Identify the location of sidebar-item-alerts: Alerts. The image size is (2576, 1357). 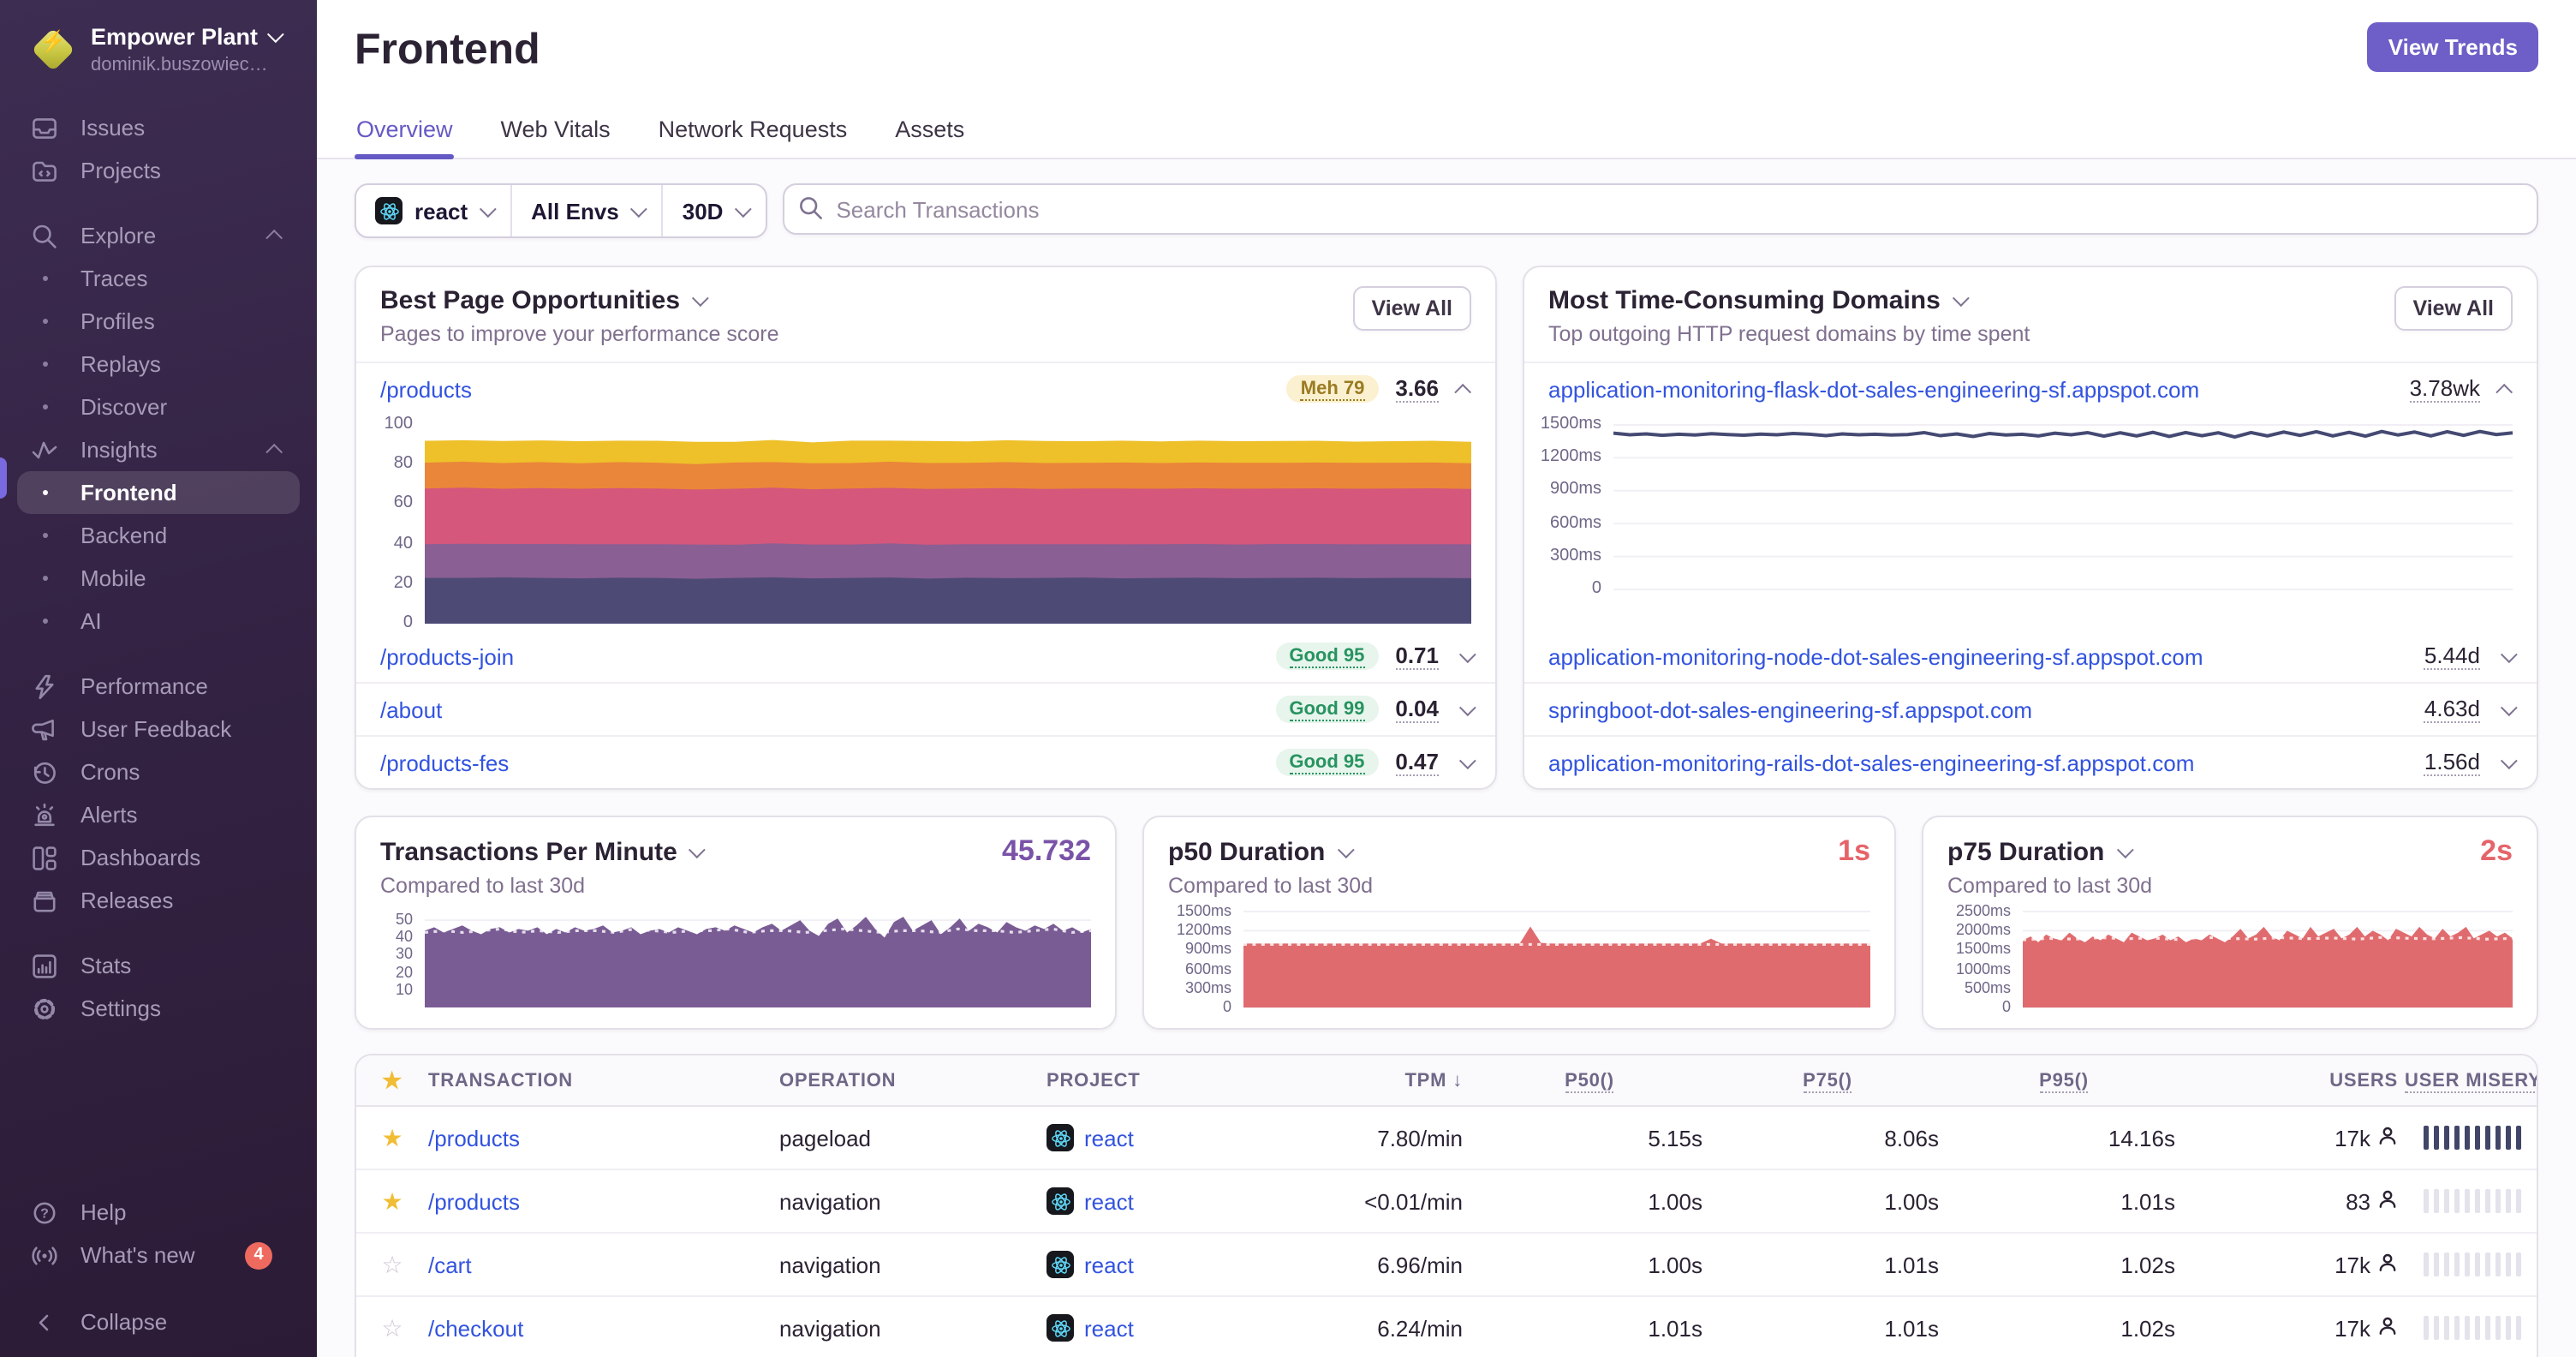
(159, 815).